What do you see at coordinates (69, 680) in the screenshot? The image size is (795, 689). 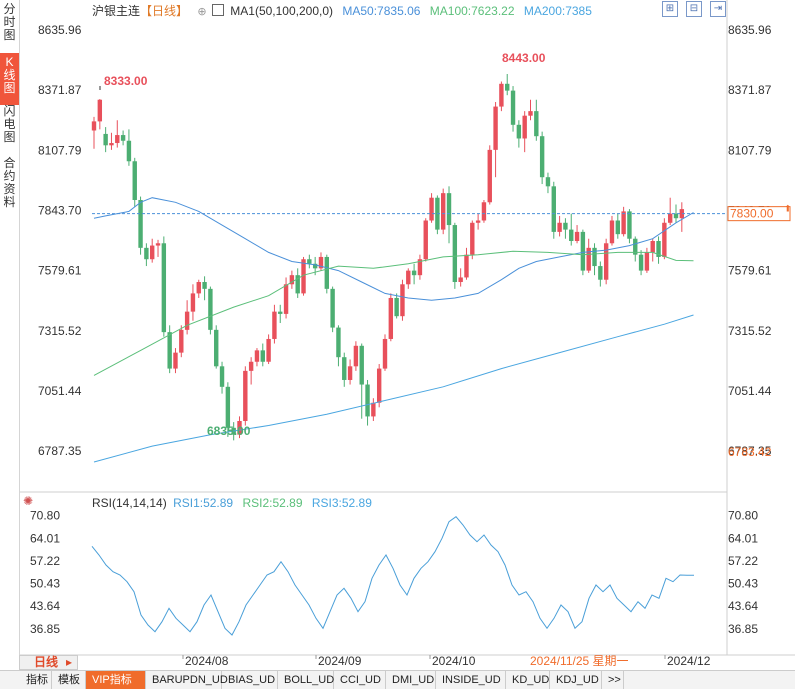 I see `indicator-tab-1: 模板` at bounding box center [69, 680].